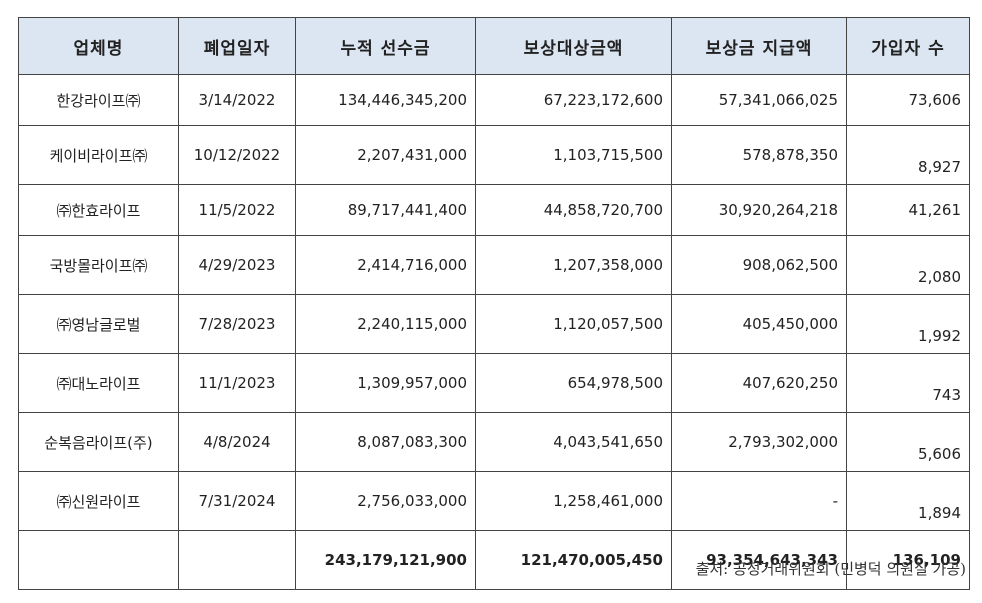  I want to click on target-cell: 4,043,541,650, so click(573, 442).